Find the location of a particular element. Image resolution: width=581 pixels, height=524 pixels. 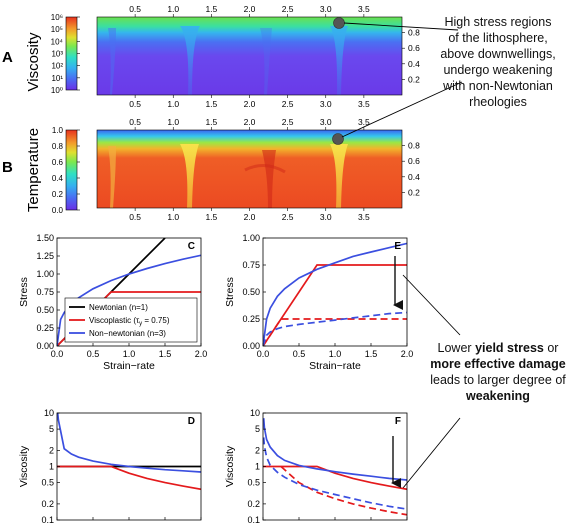

annotation-bottom-line: more effective damage is located at coordinates (498, 364).